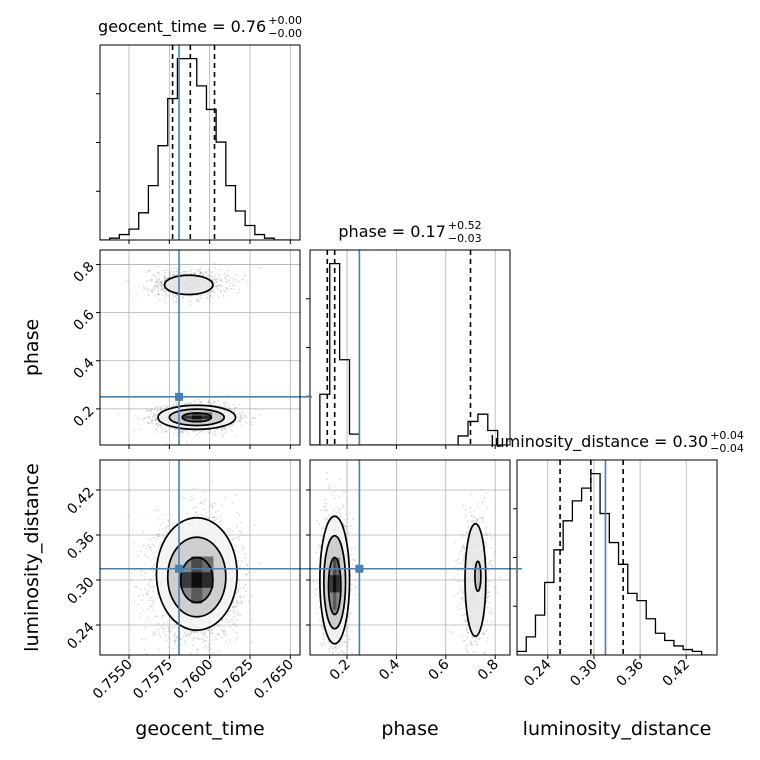 The image size is (760, 760). What do you see at coordinates (421, 347) in the screenshot?
I see `hist-phase-grid` at bounding box center [421, 347].